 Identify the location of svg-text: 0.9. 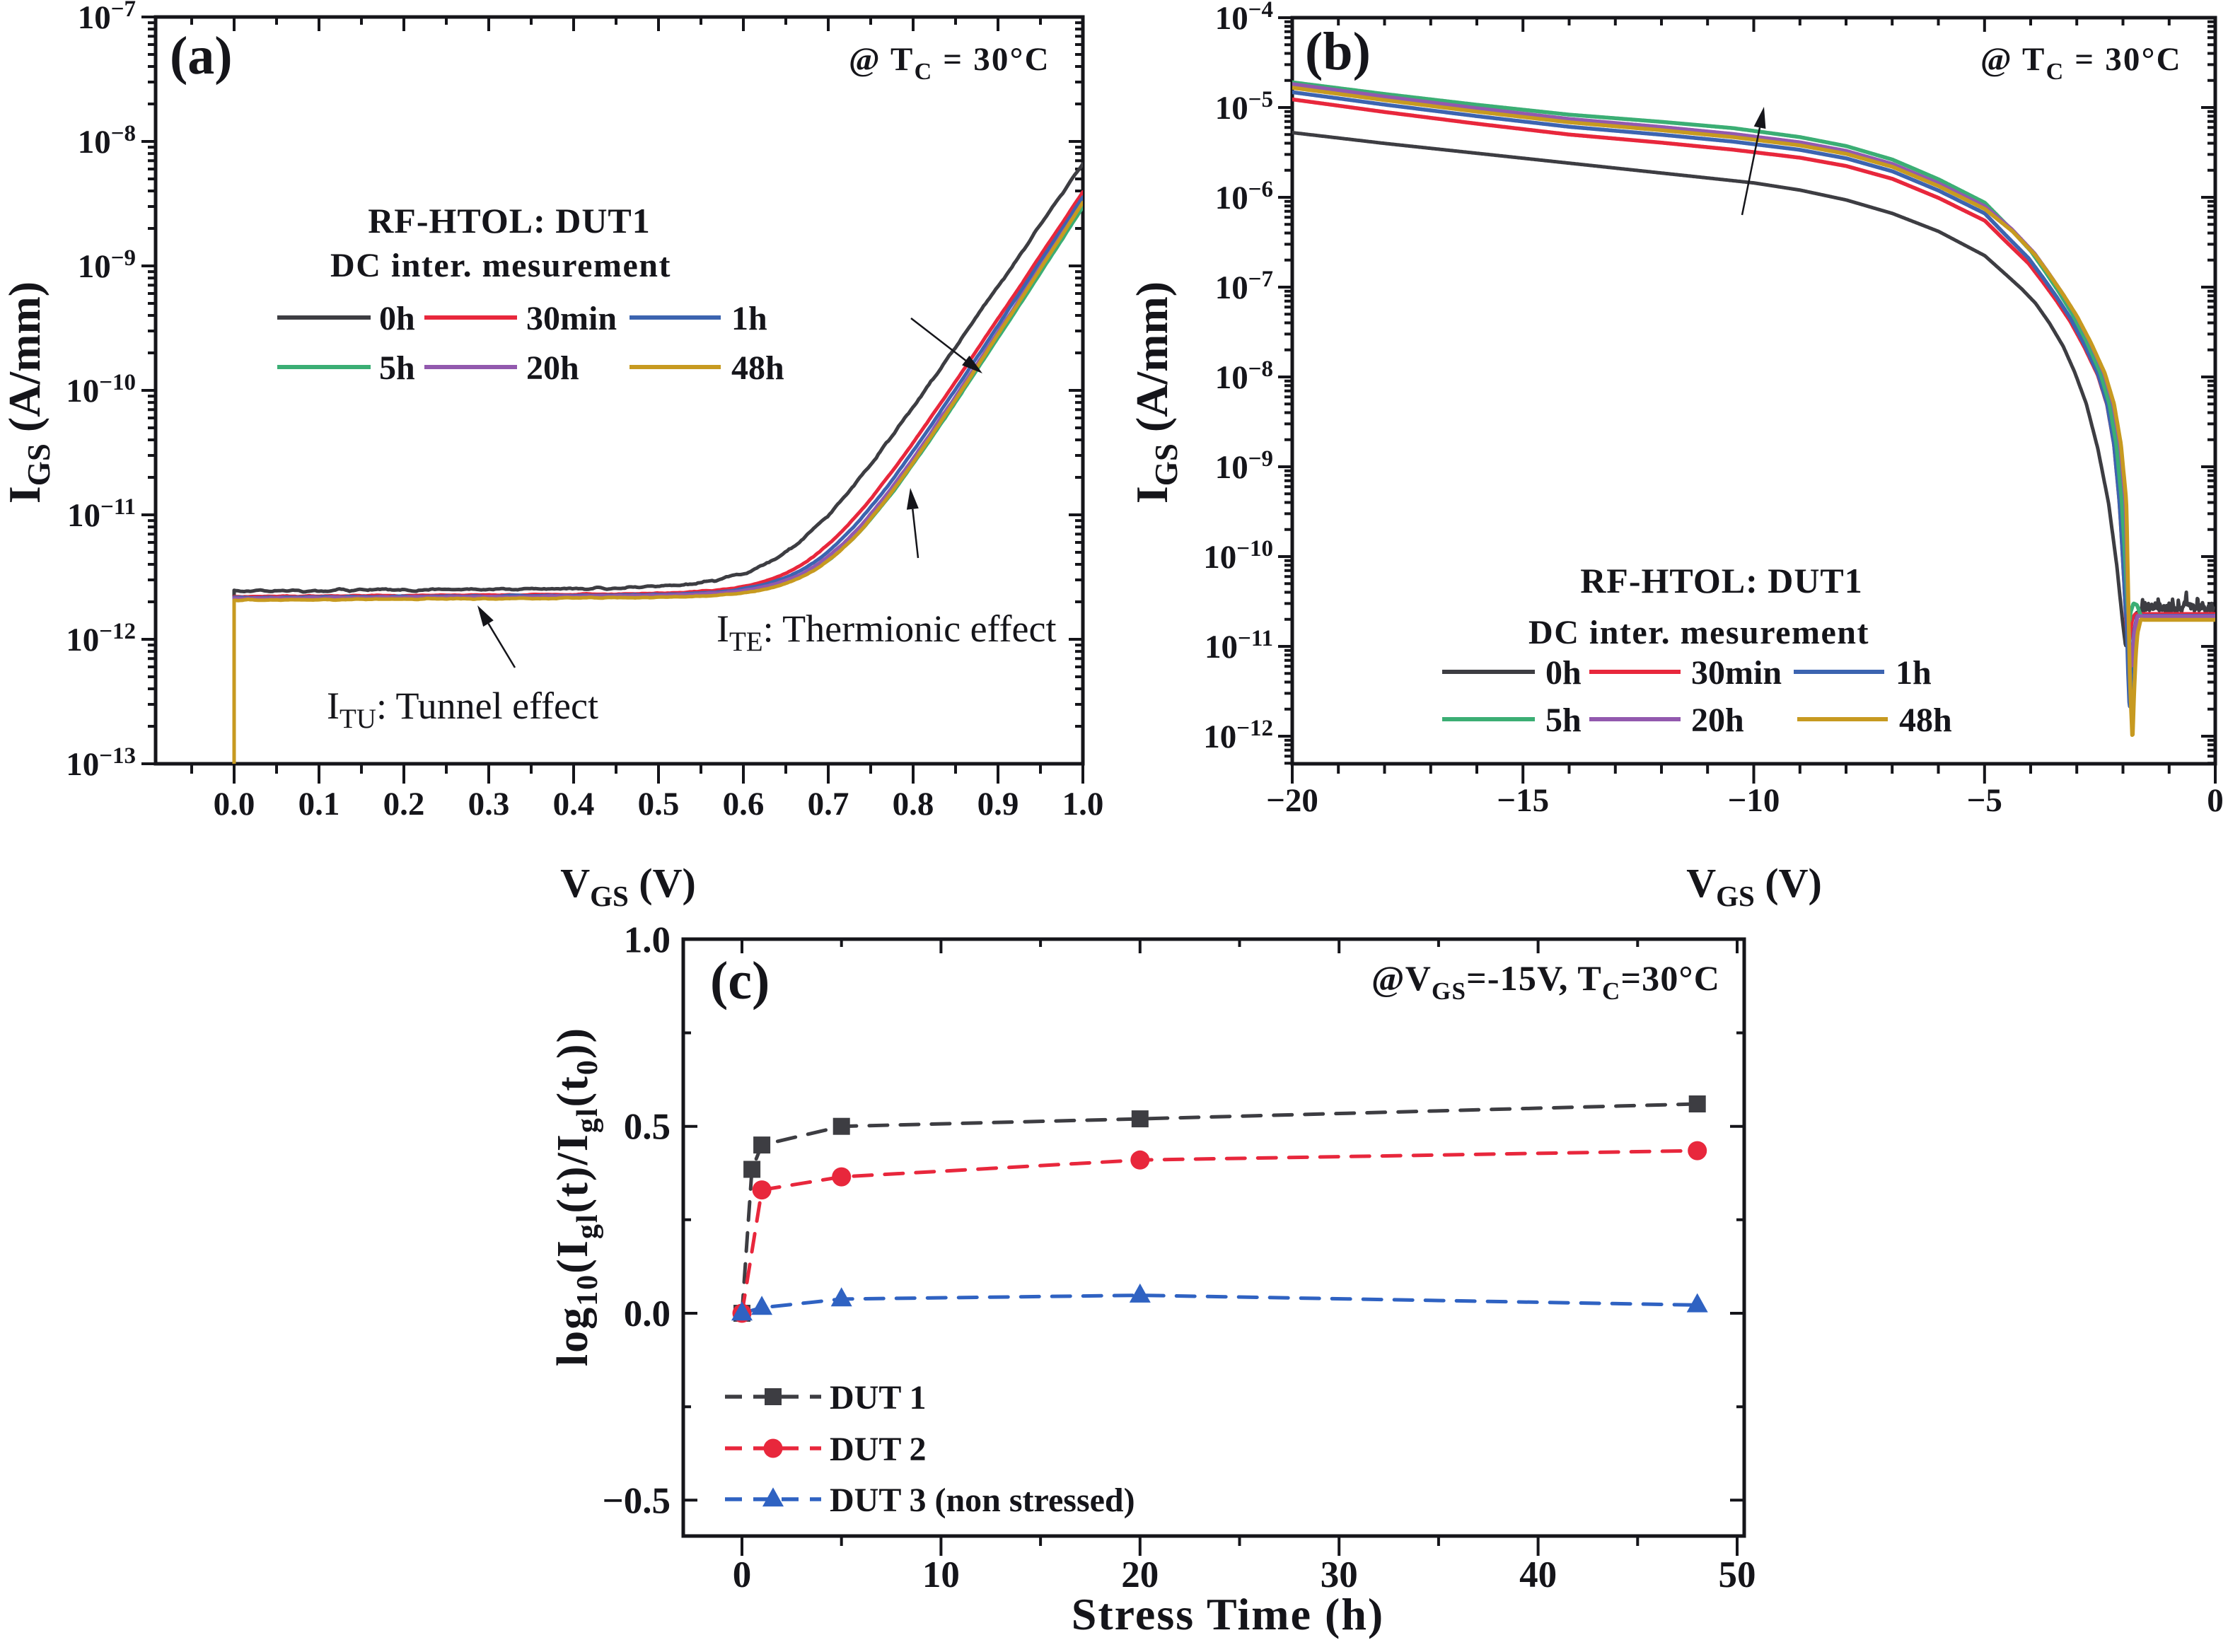
(998, 804).